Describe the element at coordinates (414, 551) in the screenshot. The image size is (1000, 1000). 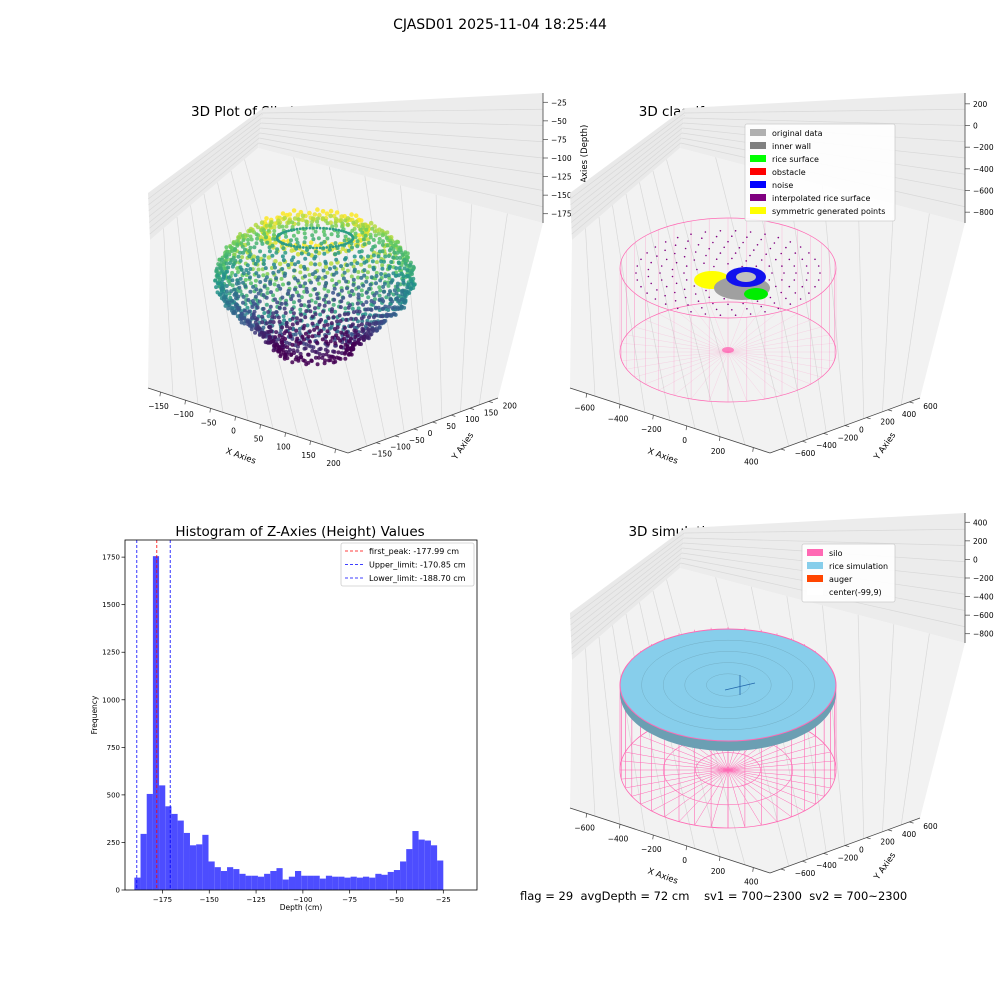
I see `histogram-legend-label: first_peak: -177.99 cm` at that location.